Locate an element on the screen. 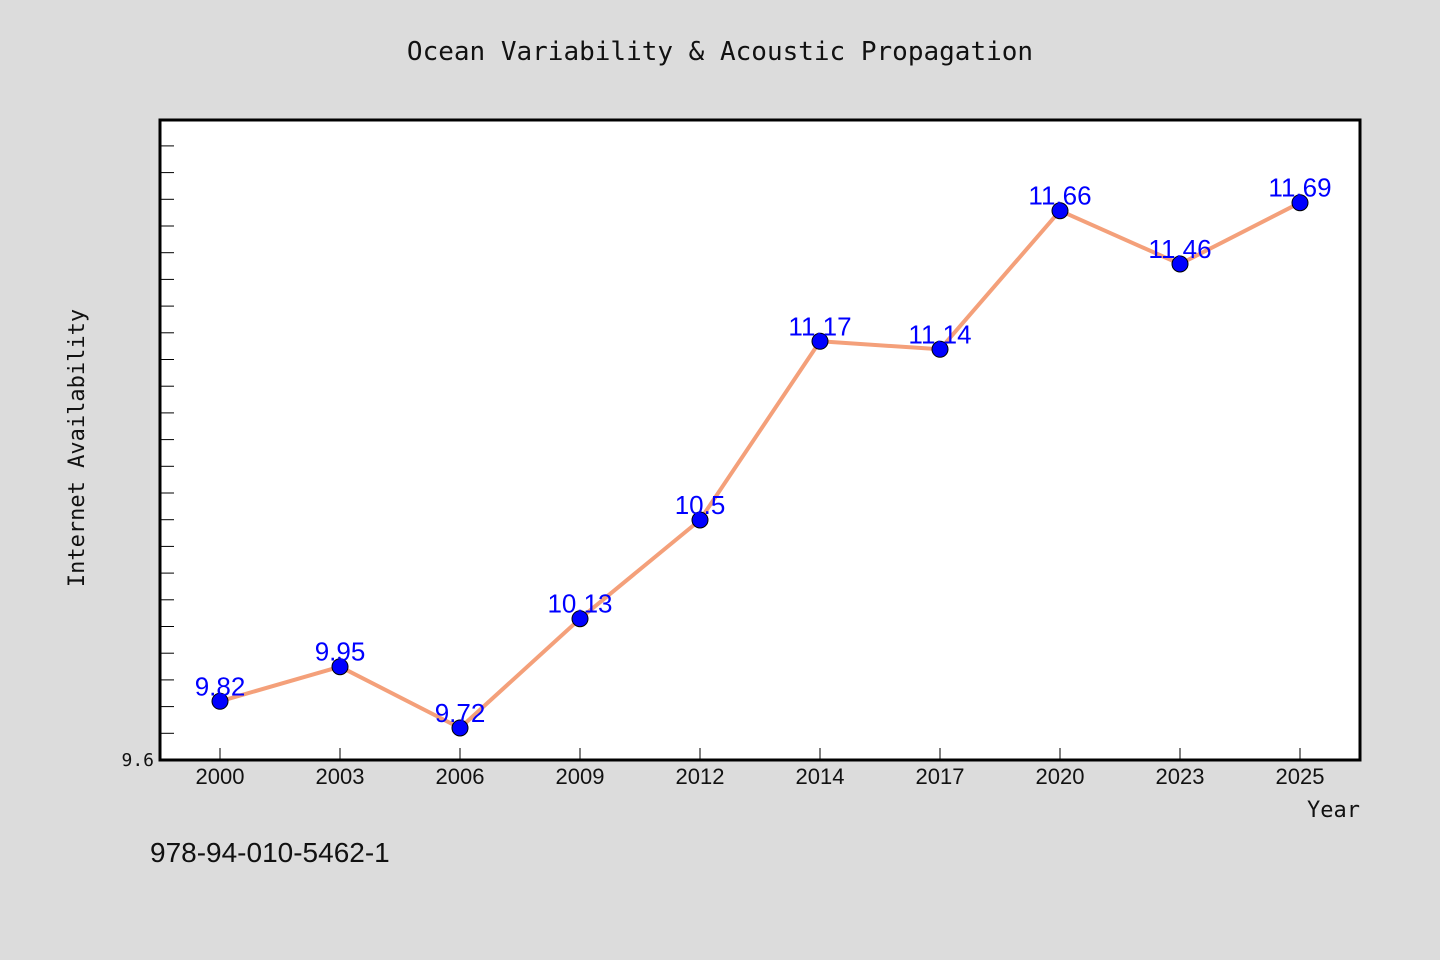  isbn-text: 978-94-010-5462-1 is located at coordinates (270, 852).